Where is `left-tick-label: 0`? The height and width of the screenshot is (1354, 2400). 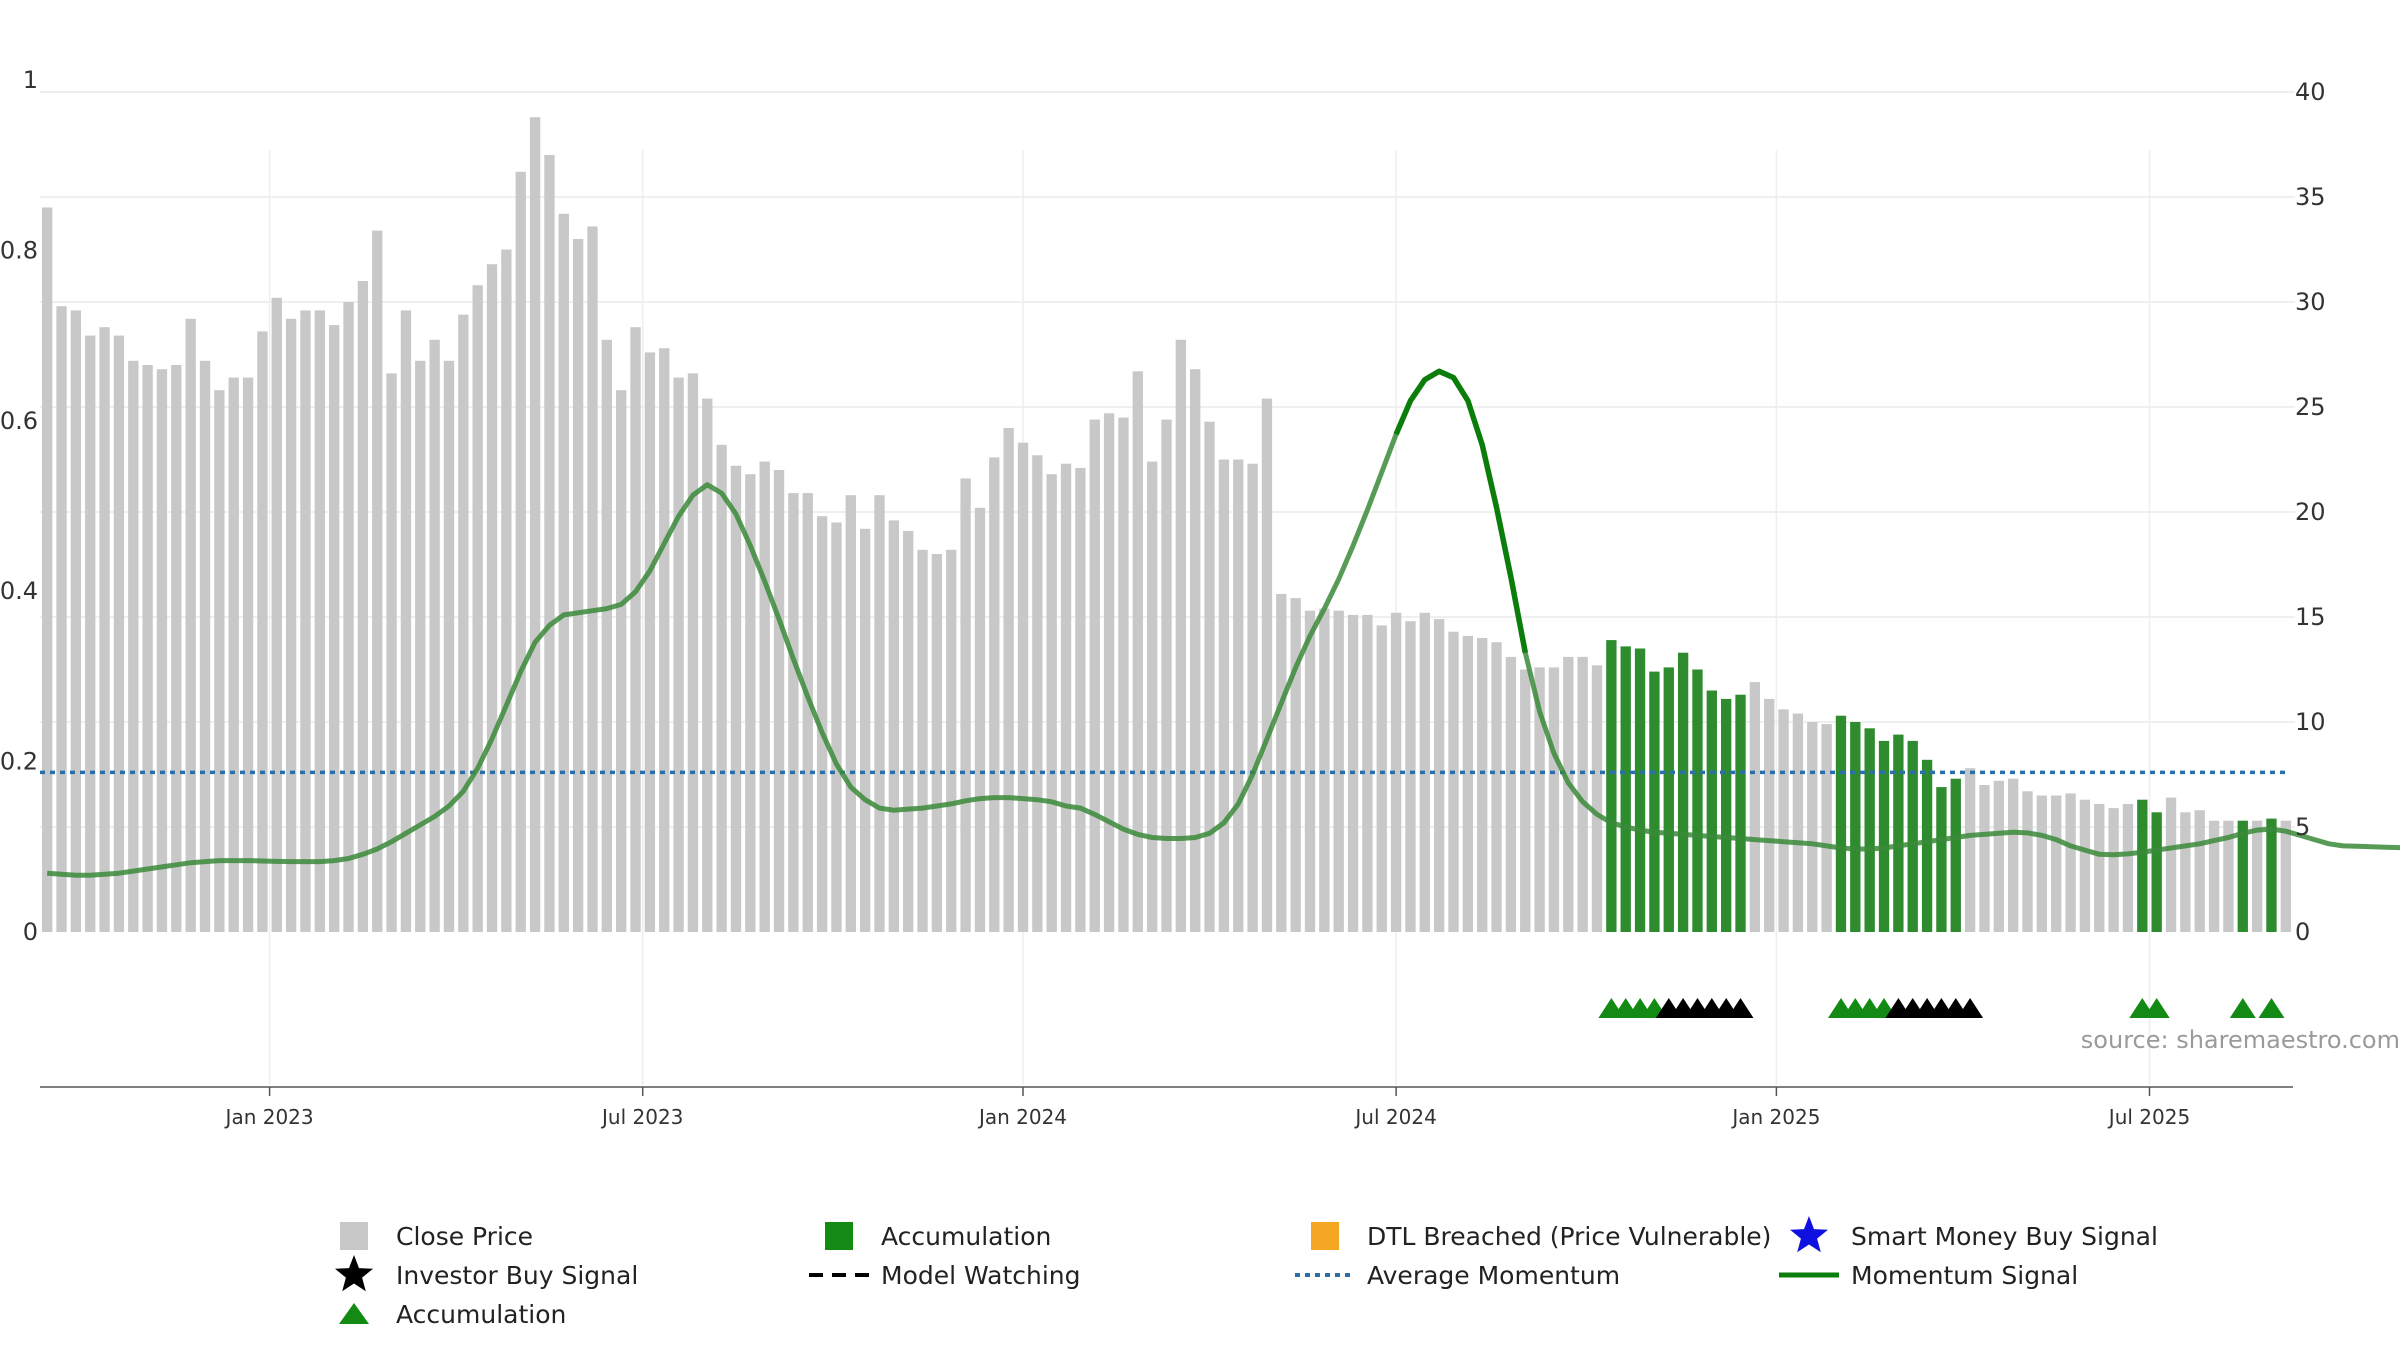 left-tick-label: 0 is located at coordinates (30, 932).